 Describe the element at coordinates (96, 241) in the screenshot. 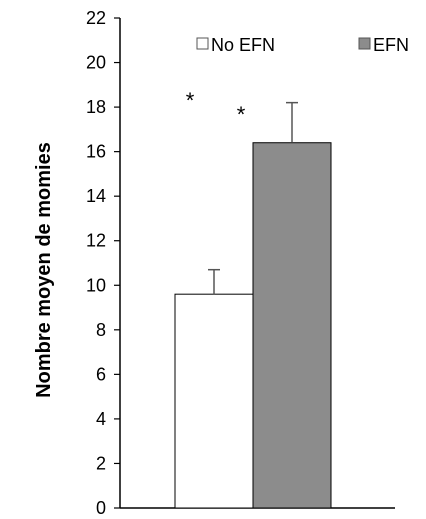

I see `y-tick-label: 12` at that location.